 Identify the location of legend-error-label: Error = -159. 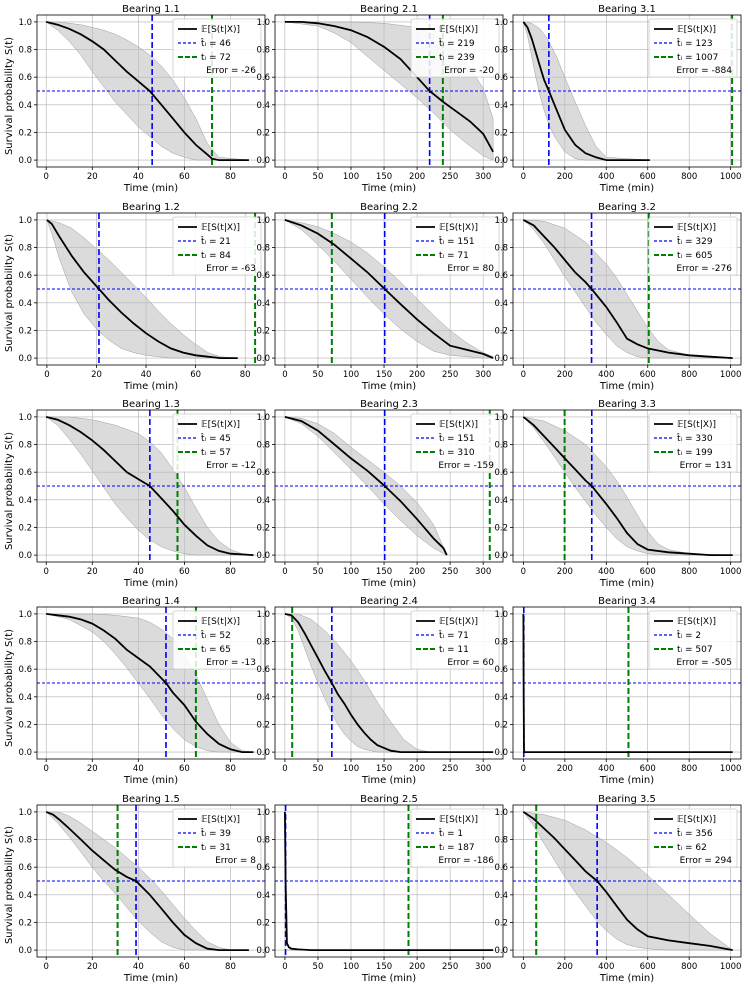
(466, 466).